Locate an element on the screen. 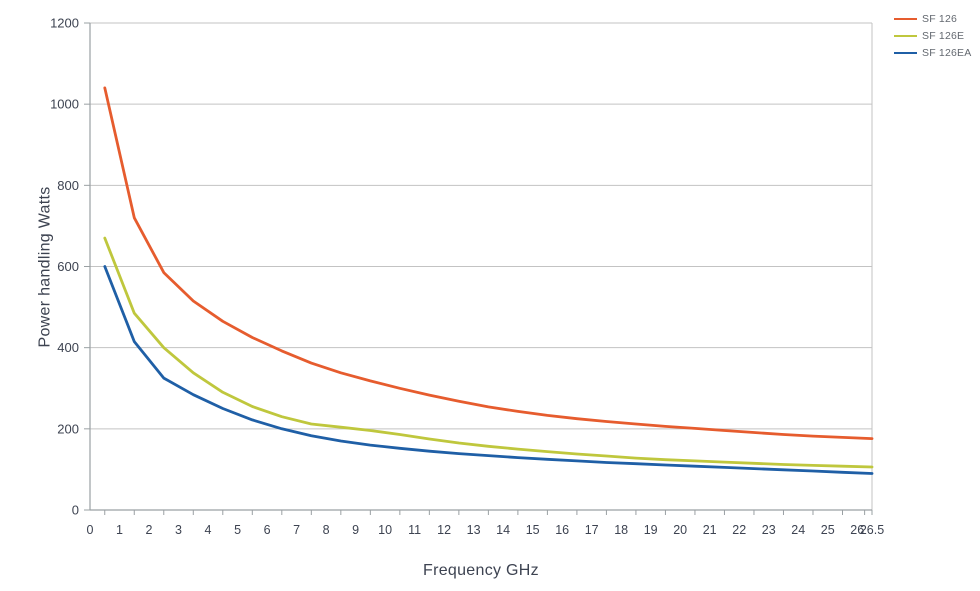  y-tick-label: 800 is located at coordinates (68, 185).